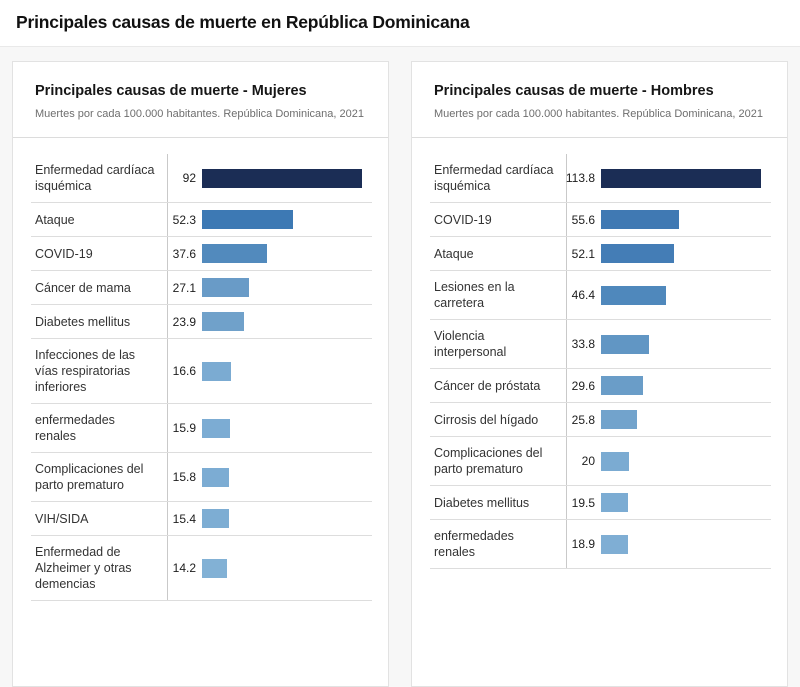  What do you see at coordinates (583, 502) in the screenshot?
I see `cause-value: 19.5` at bounding box center [583, 502].